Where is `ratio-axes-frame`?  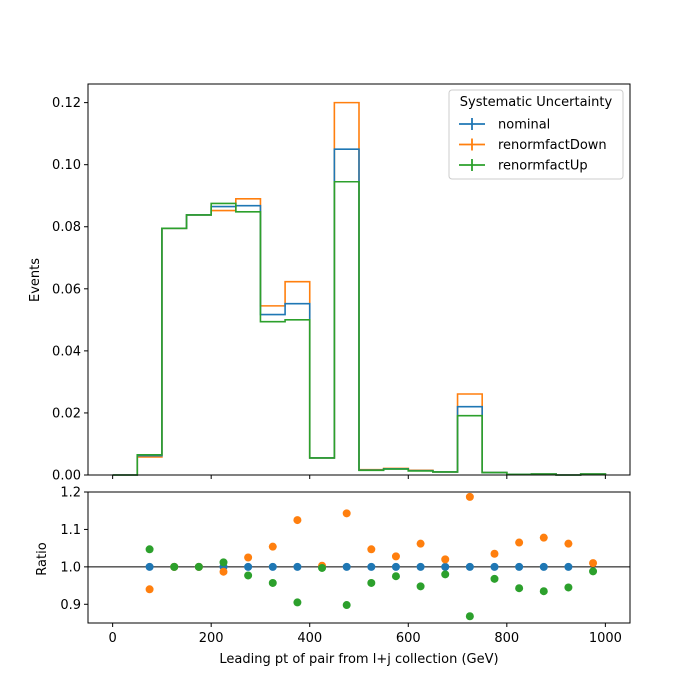
ratio-axes-frame is located at coordinates (359, 557).